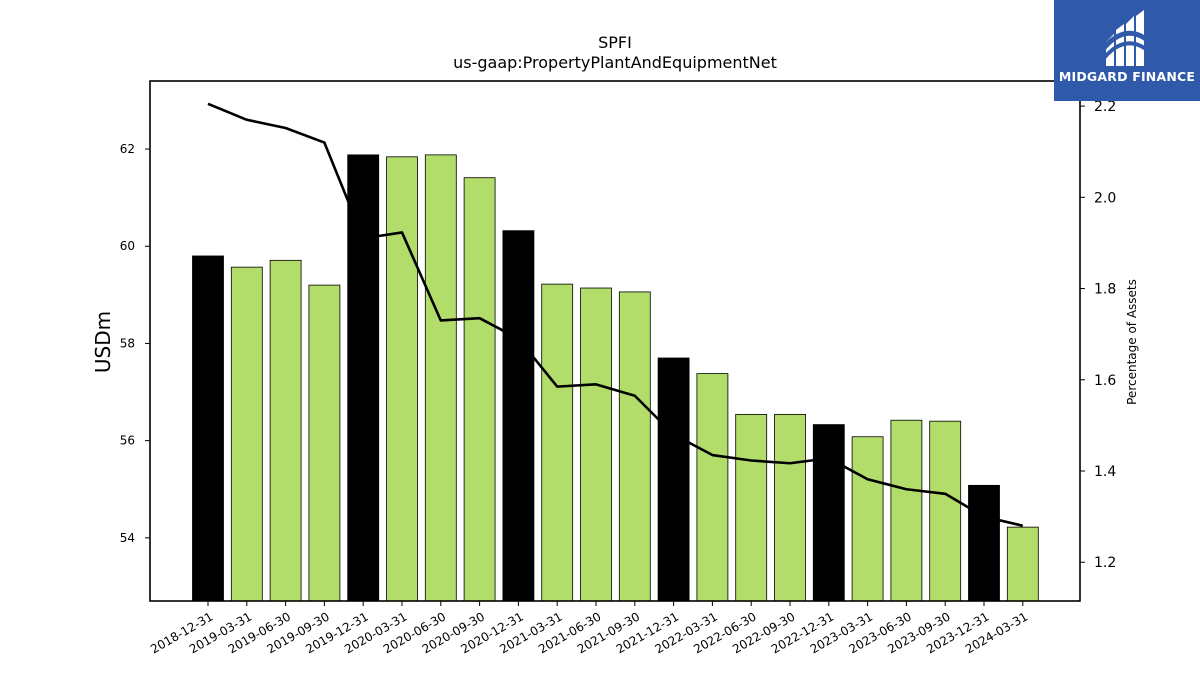 The image size is (1200, 675). I want to click on chart-subtitle: us-gaap:PropertyPlantAndEquipmentNet, so click(615, 62).